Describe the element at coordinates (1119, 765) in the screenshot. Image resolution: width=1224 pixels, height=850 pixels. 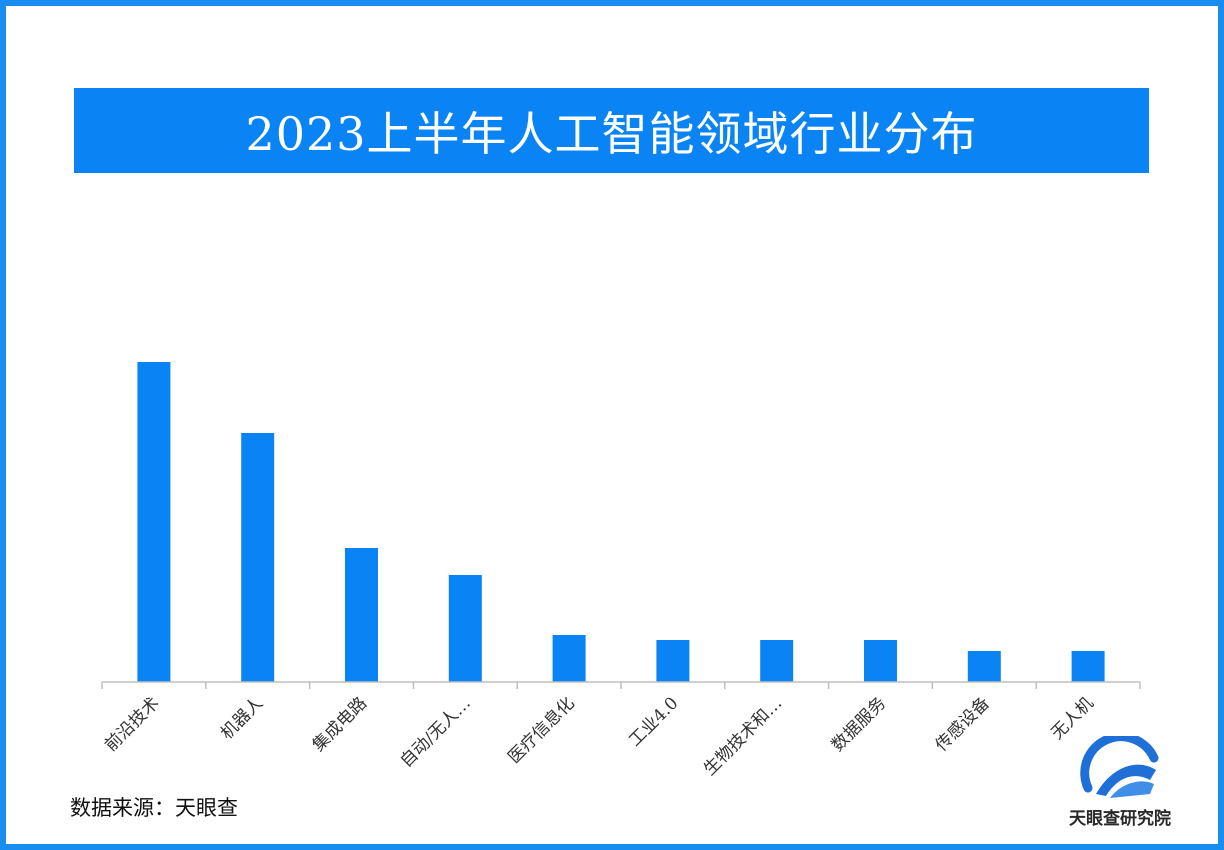
I see `logo-mark-icon` at that location.